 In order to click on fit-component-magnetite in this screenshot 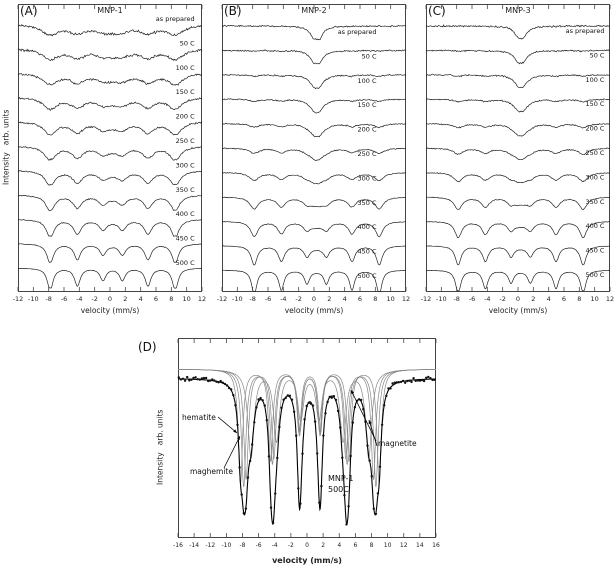, I will do `click(307, 424)`.